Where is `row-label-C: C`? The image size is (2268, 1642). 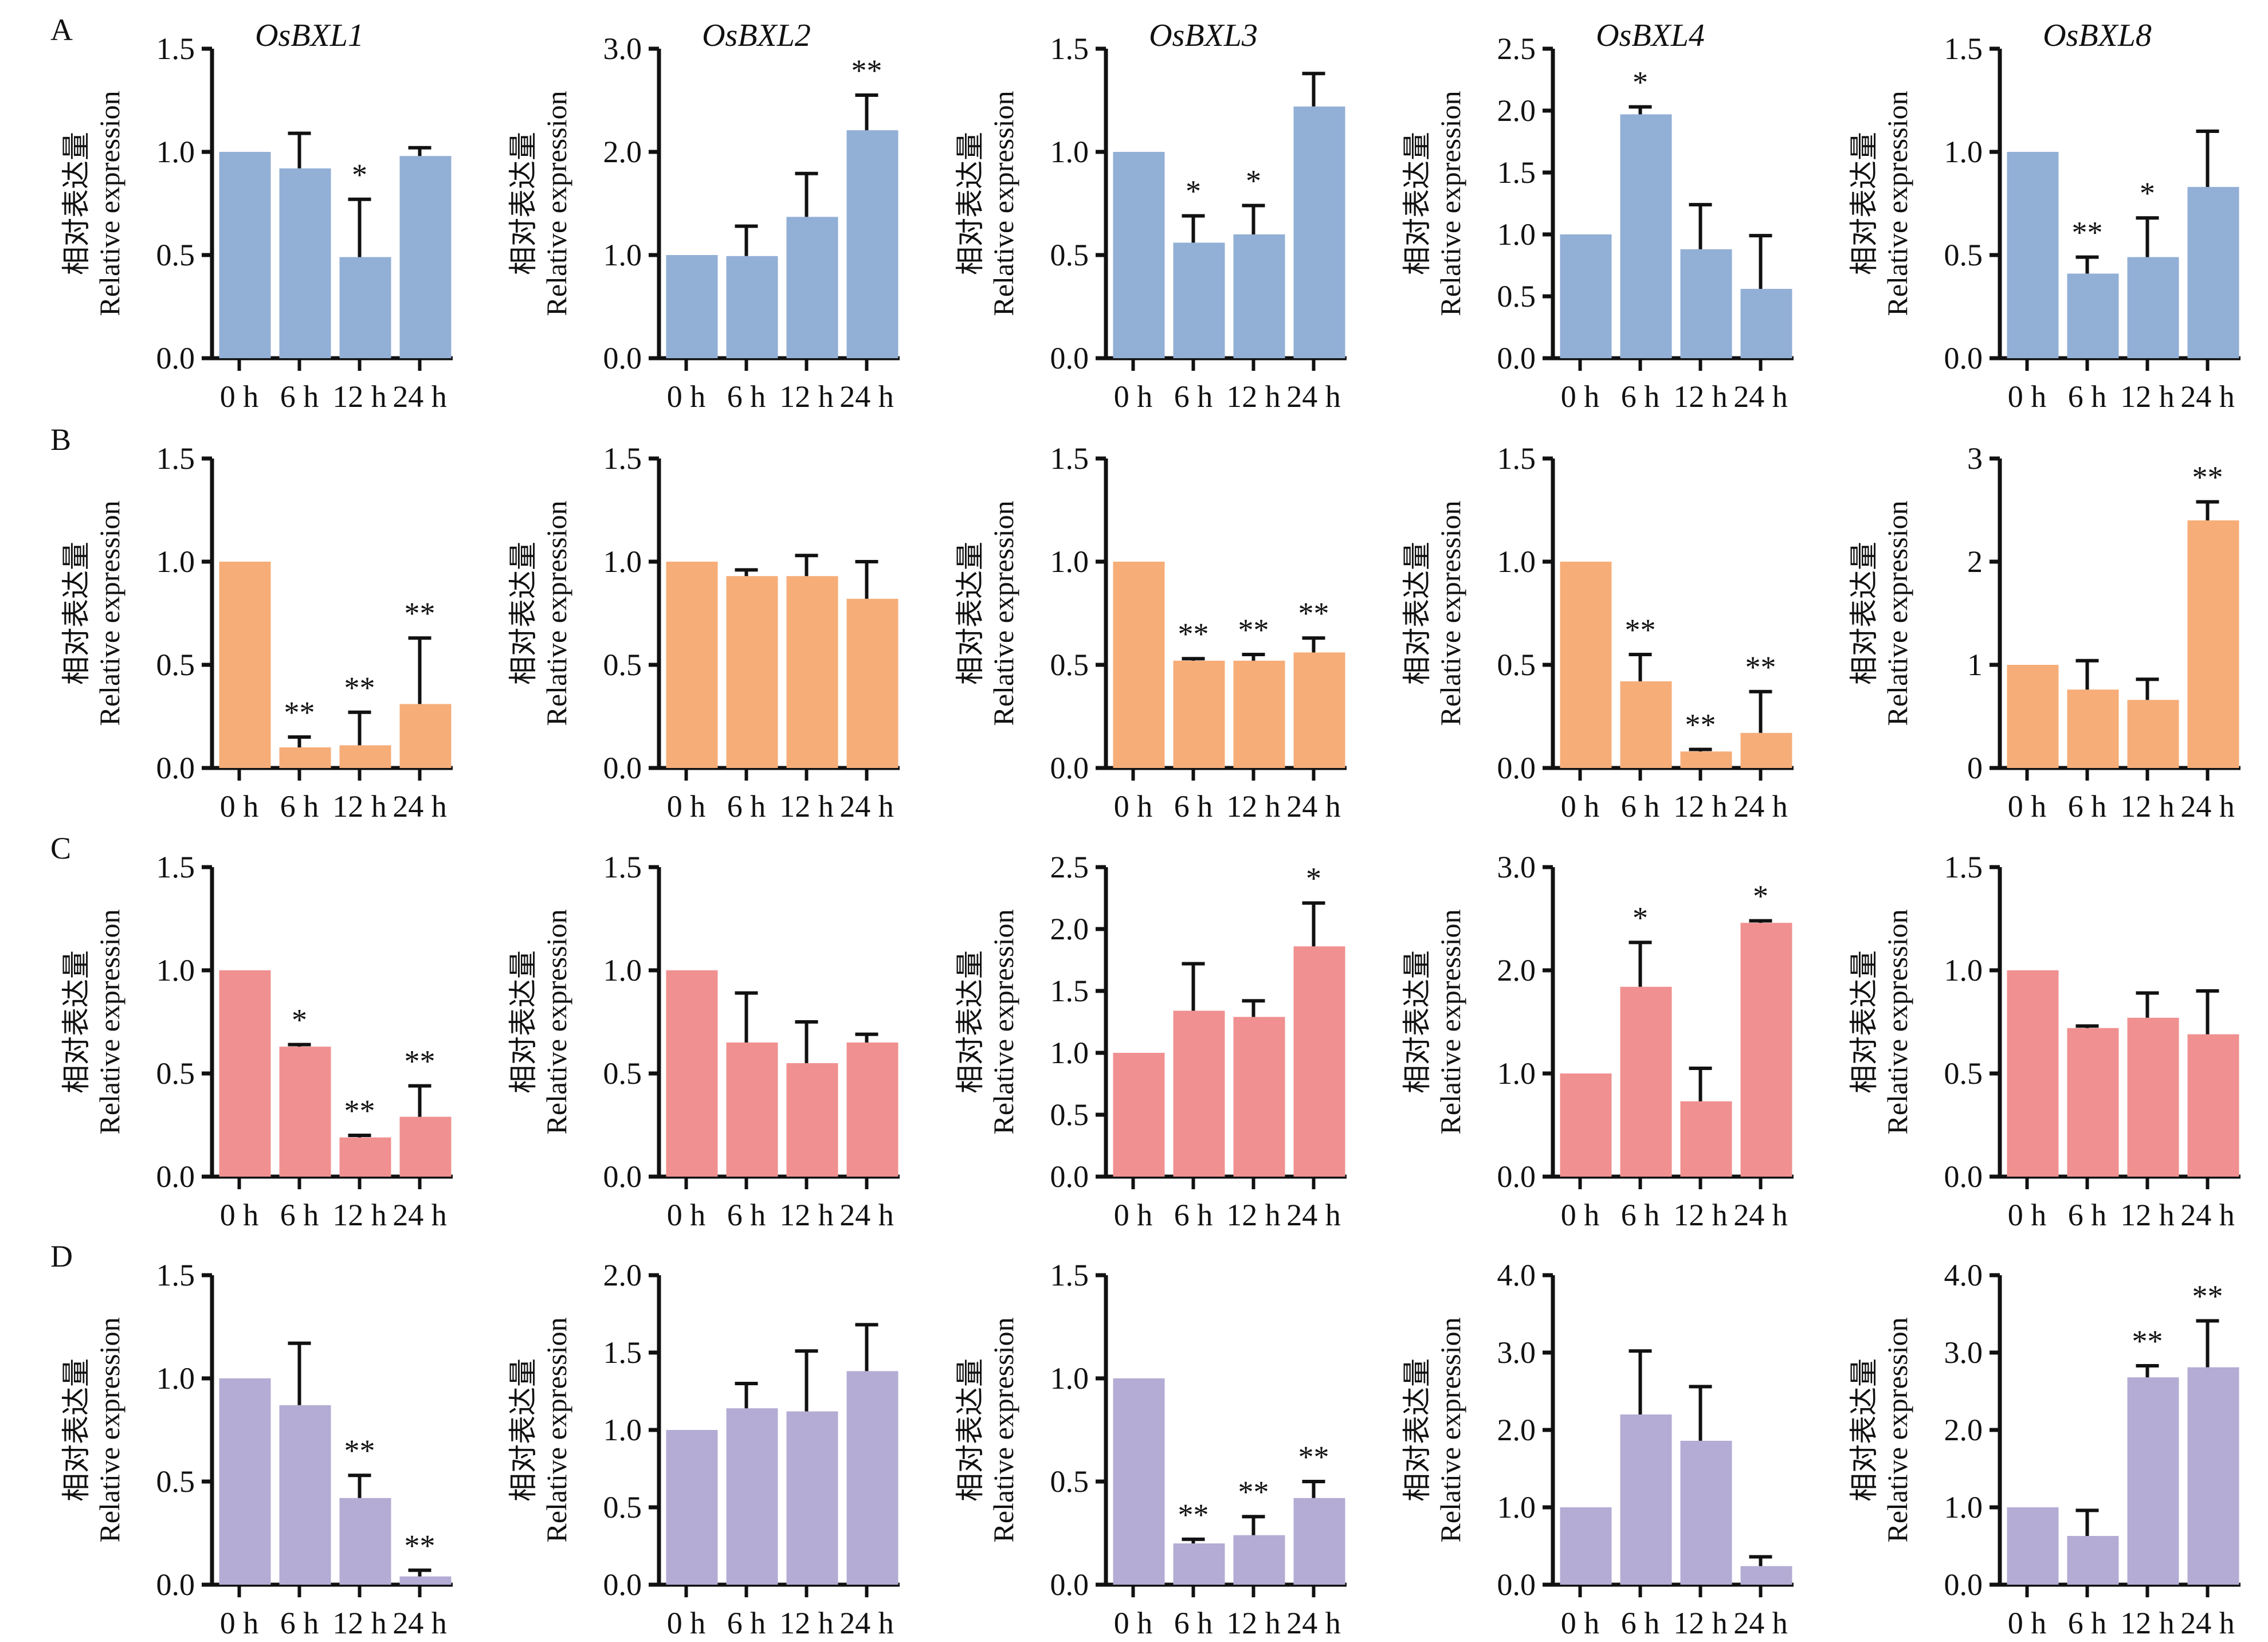
row-label-C: C is located at coordinates (60, 848).